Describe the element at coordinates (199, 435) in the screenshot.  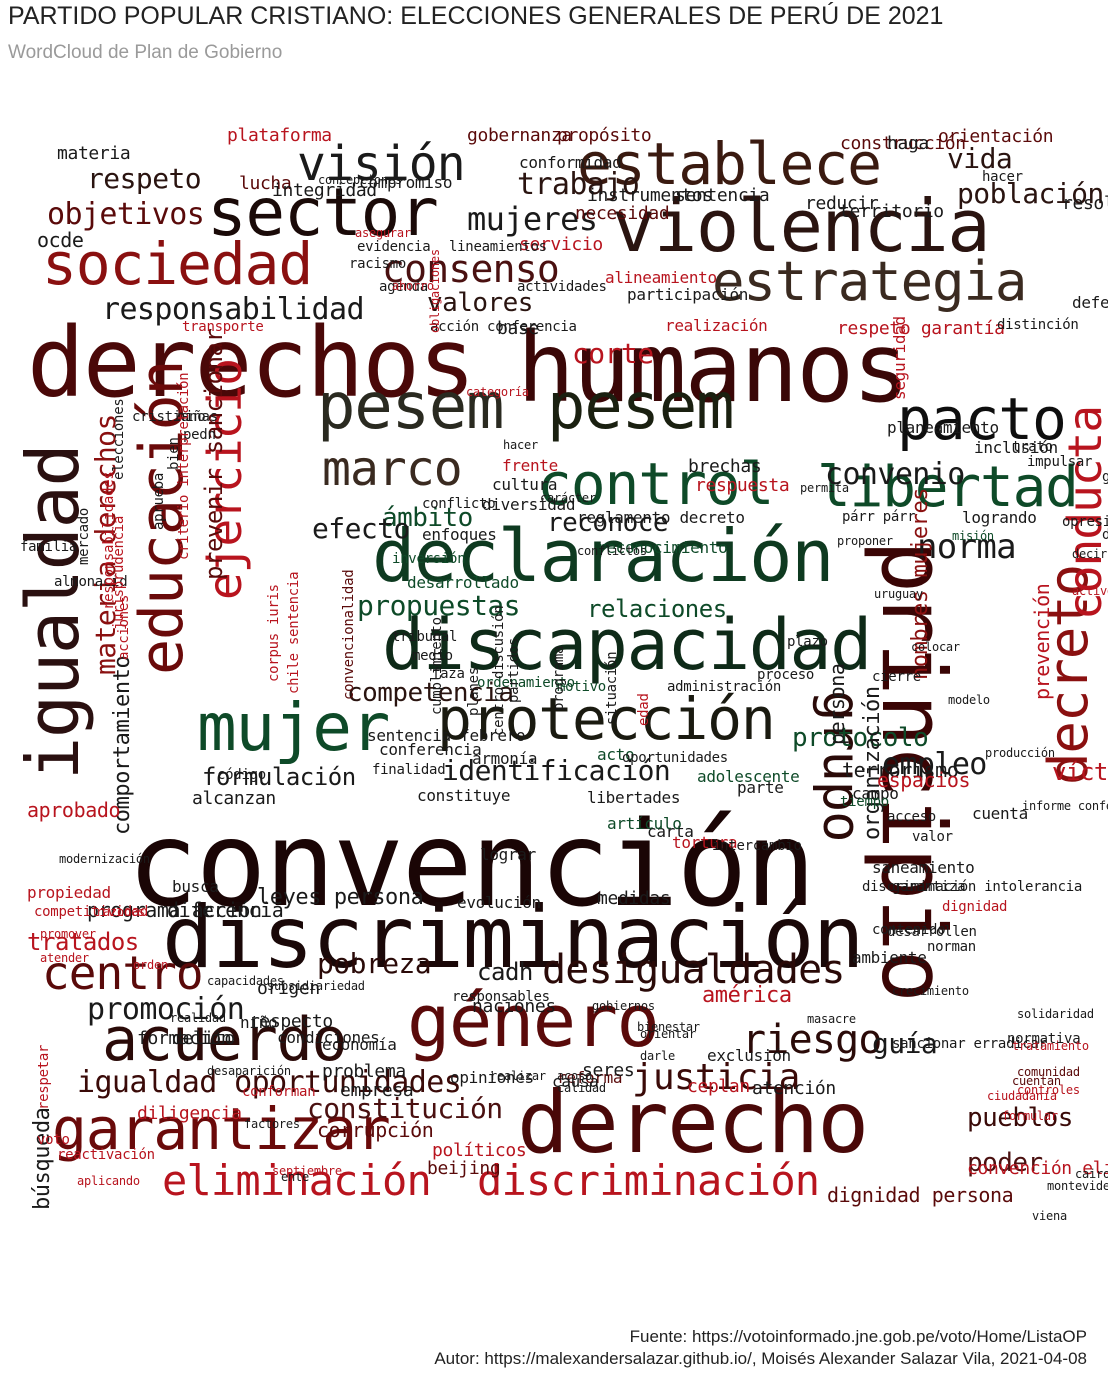
I see `cloud-word: pedn` at that location.